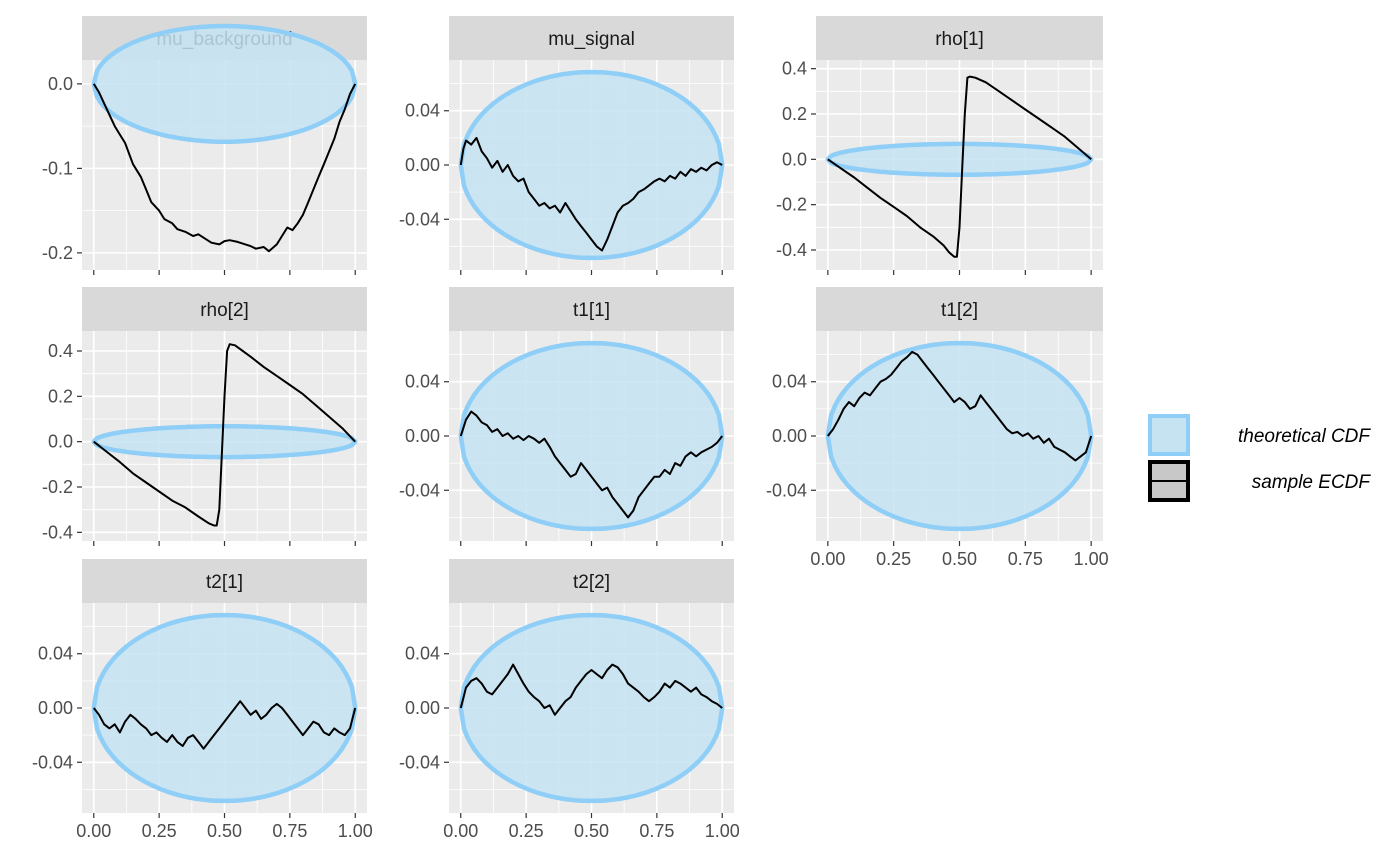 This screenshot has width=1400, height=865. I want to click on facet-title: rho[2], so click(224, 310).